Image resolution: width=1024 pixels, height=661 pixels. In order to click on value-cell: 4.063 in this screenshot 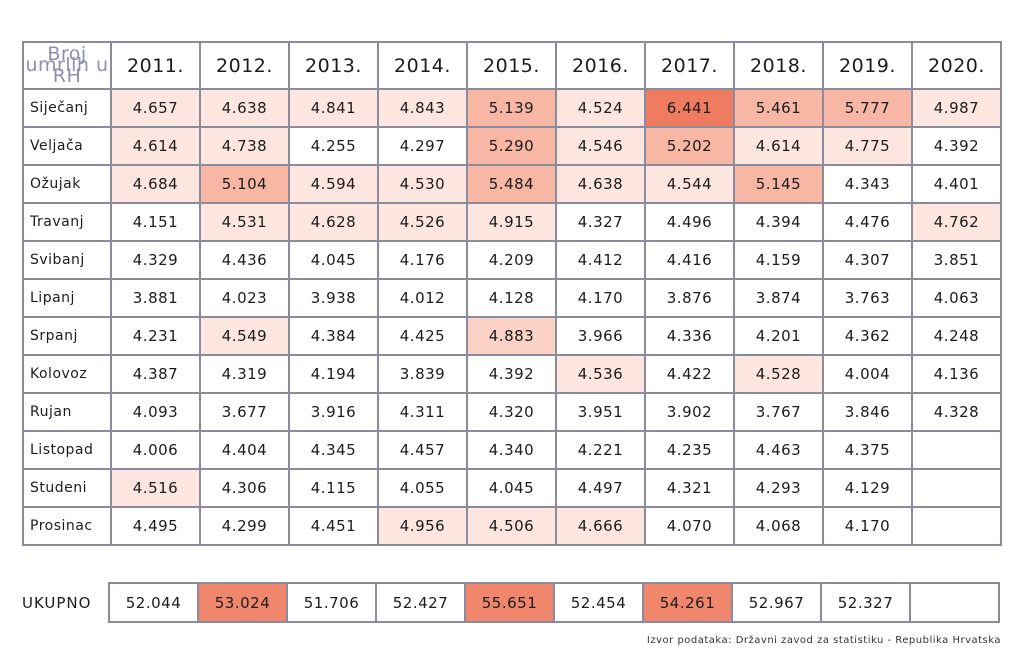, I will do `click(956, 298)`.